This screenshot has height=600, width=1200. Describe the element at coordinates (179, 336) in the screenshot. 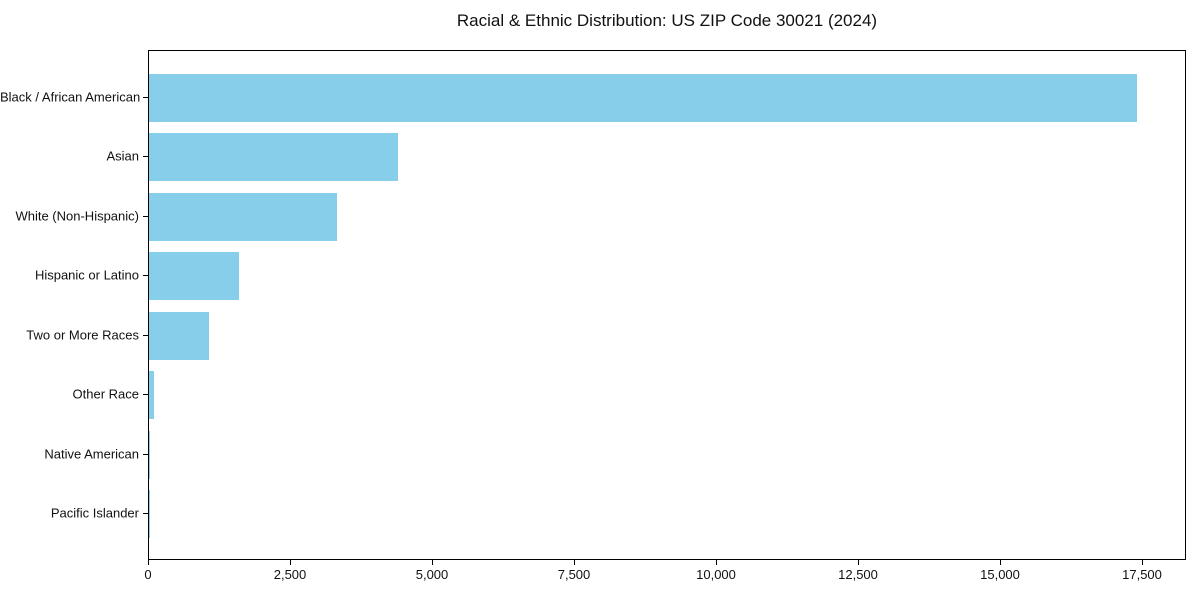

I see `bar-two-or-more-races` at that location.